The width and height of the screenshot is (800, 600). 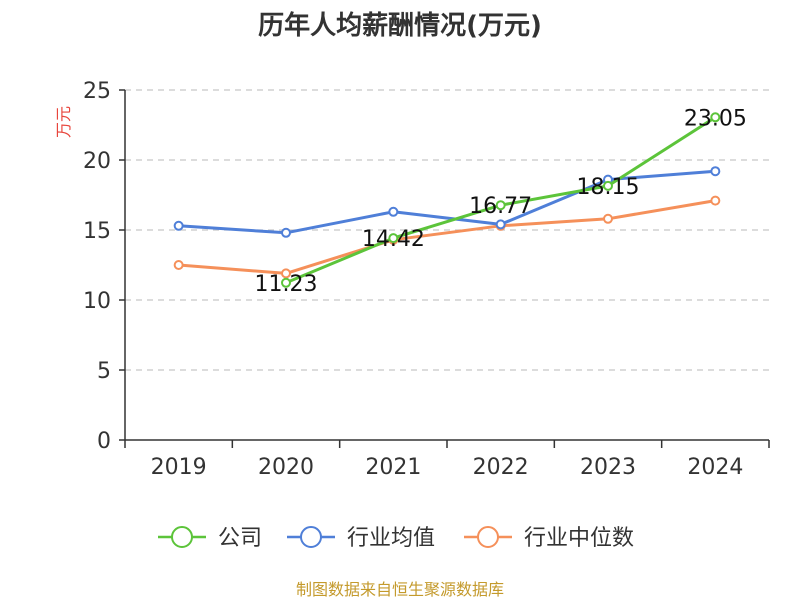 I want to click on y-tick-label: 20, so click(x=97, y=161).